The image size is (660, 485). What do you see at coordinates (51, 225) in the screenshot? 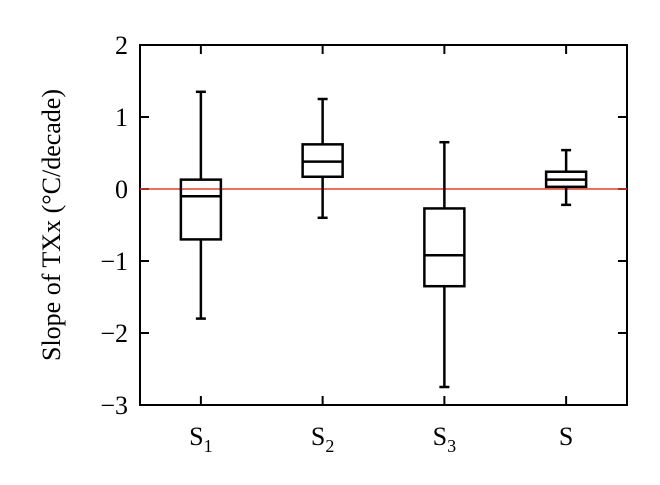
I see `y-axis-label: Slope of TXx (°C/decade)` at bounding box center [51, 225].